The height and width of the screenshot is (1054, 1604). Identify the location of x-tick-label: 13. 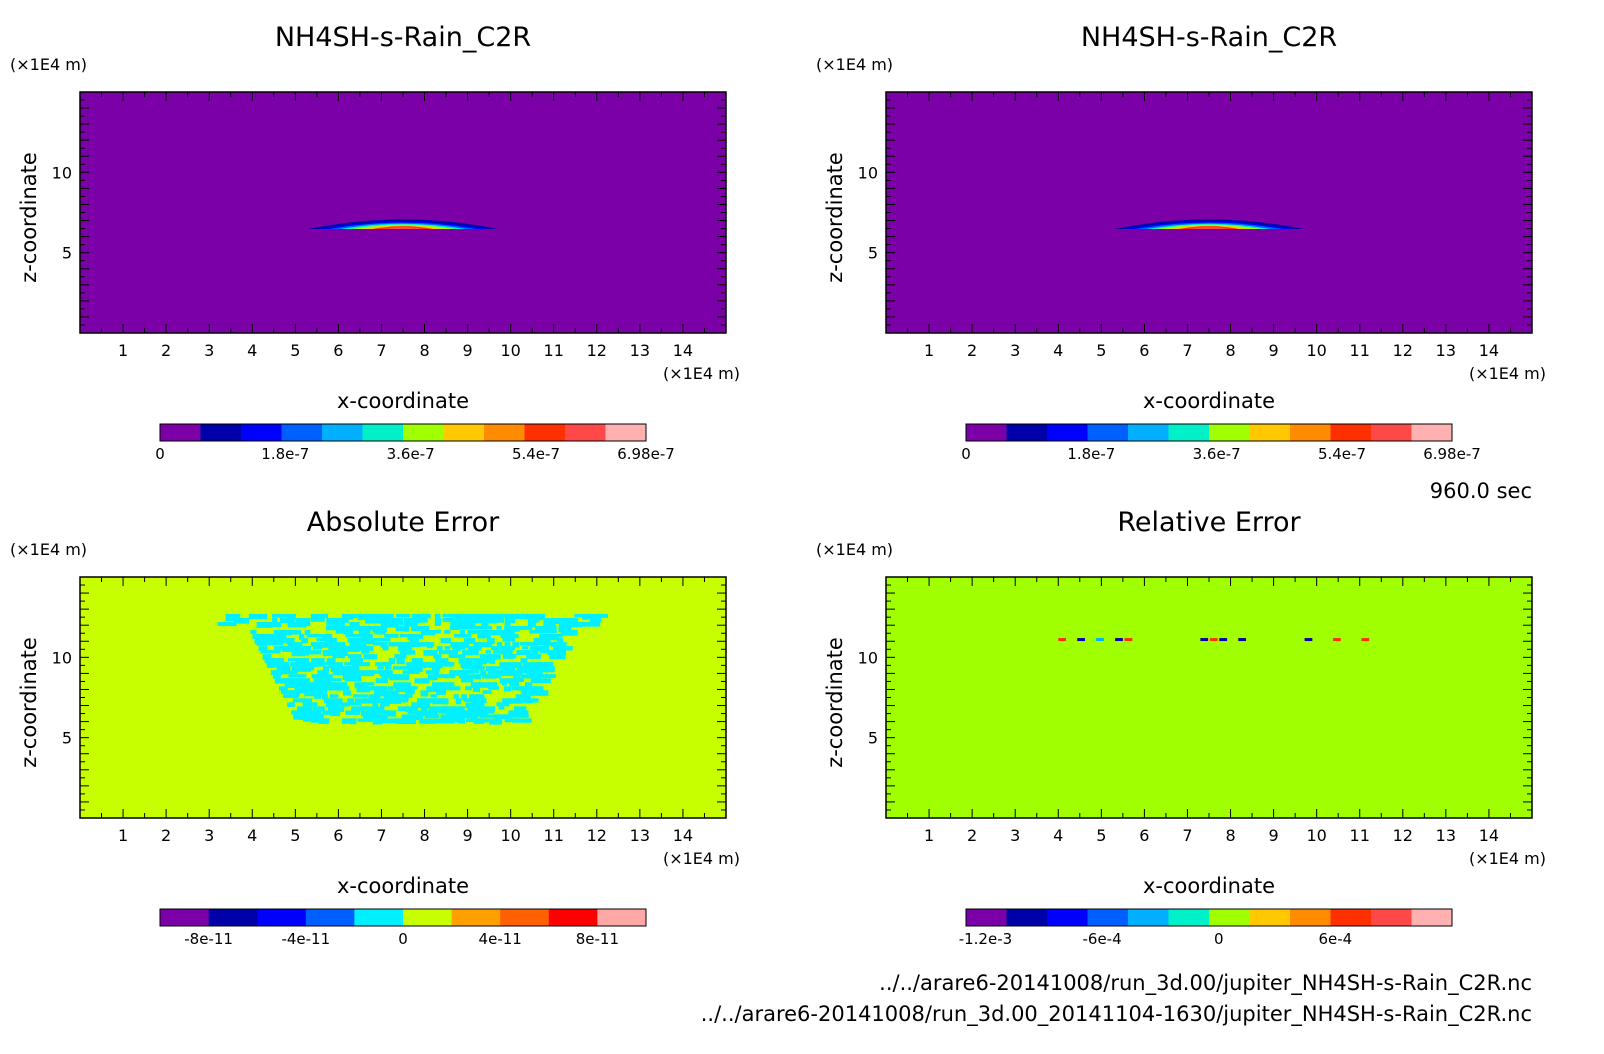
(640, 835).